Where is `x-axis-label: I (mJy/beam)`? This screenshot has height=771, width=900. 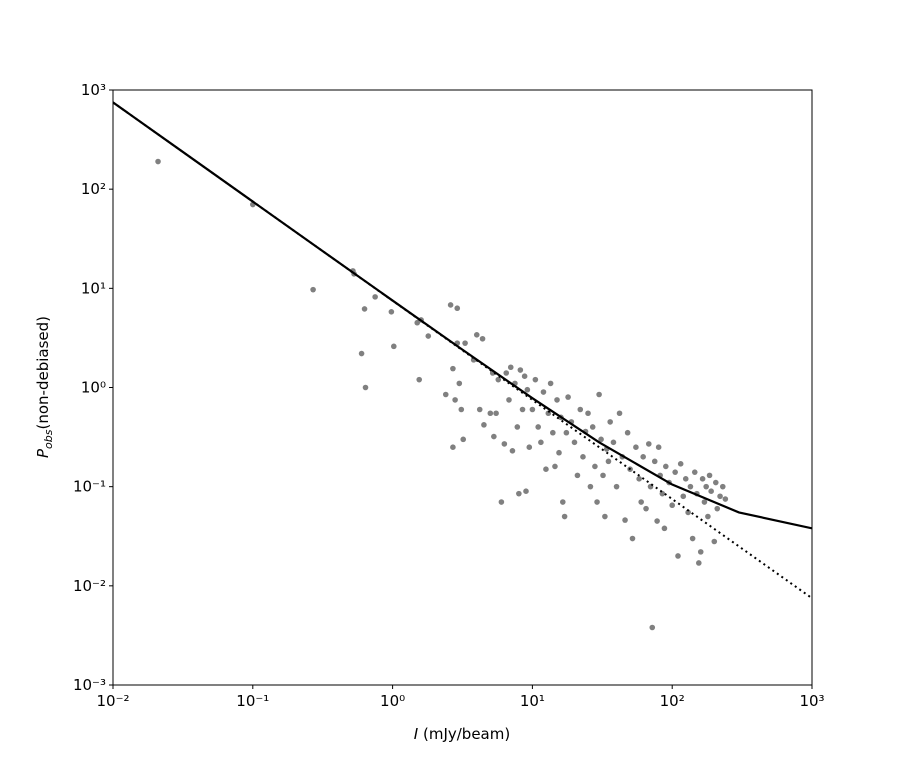
x-axis-label: I (mJy/beam) is located at coordinates (462, 734).